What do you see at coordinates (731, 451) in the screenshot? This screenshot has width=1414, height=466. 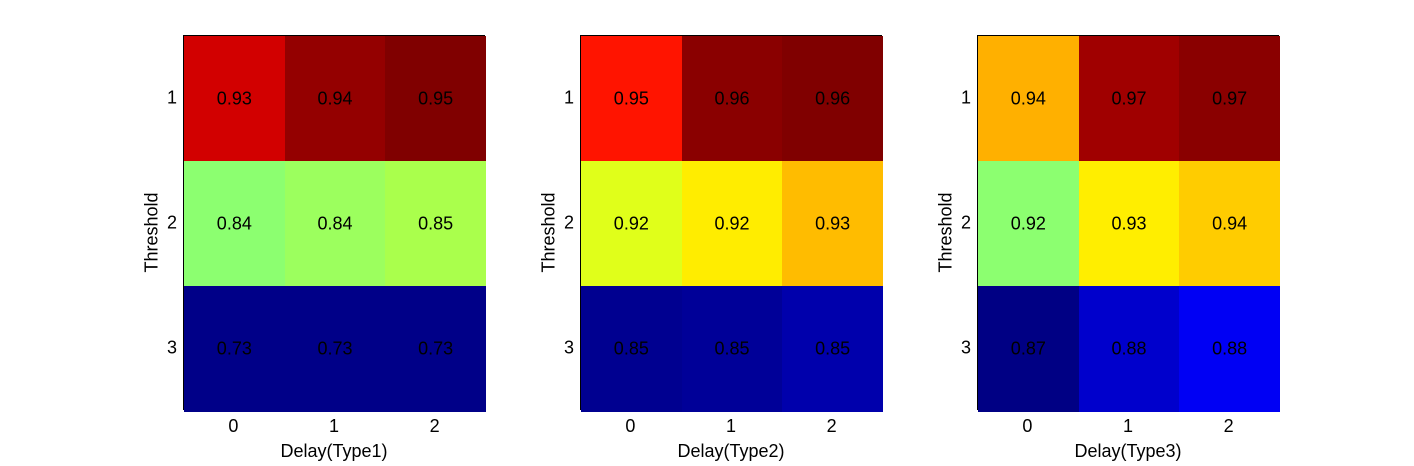 I see `x-axis-label: Delay(Type2)` at bounding box center [731, 451].